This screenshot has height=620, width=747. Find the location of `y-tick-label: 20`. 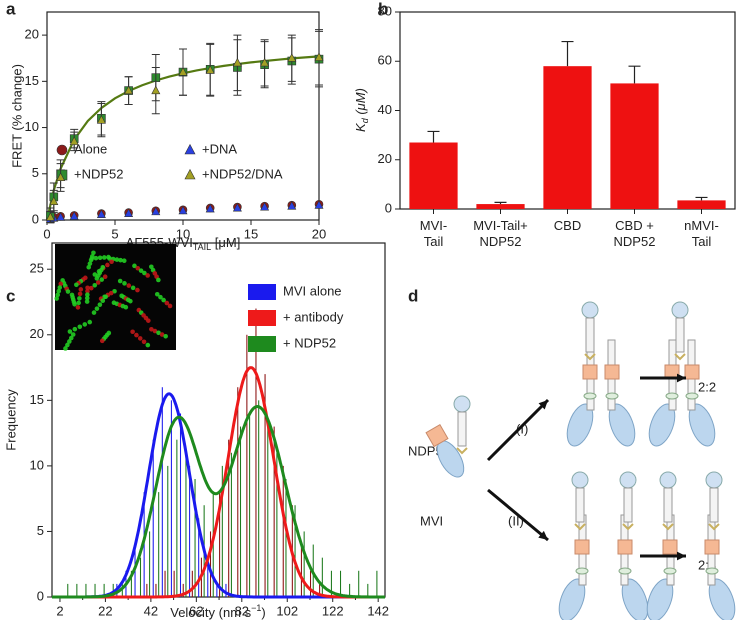

y-tick-label: 20 is located at coordinates (385, 158).